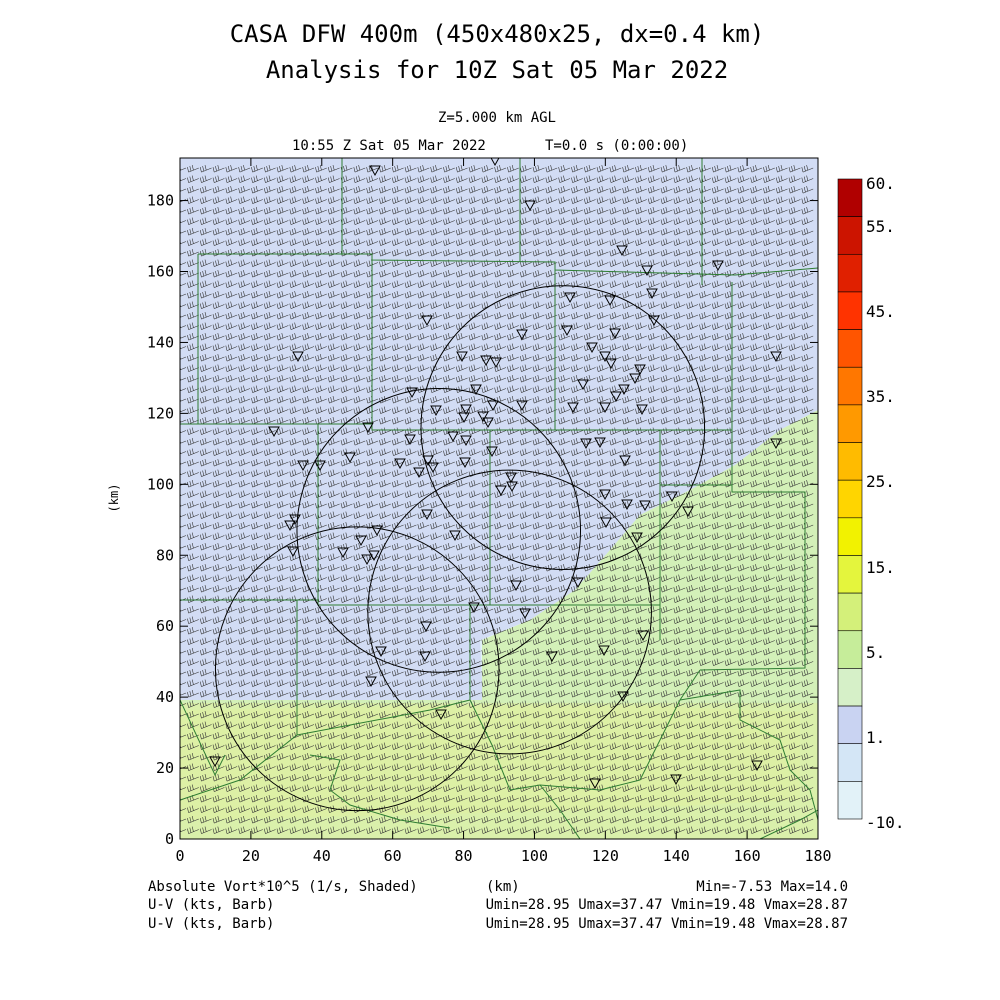 The image size is (1000, 1000). I want to click on colorbar-labels: 60. 55. 45. 35. 25. 15. 5. 1. -10., so click(885, 503).